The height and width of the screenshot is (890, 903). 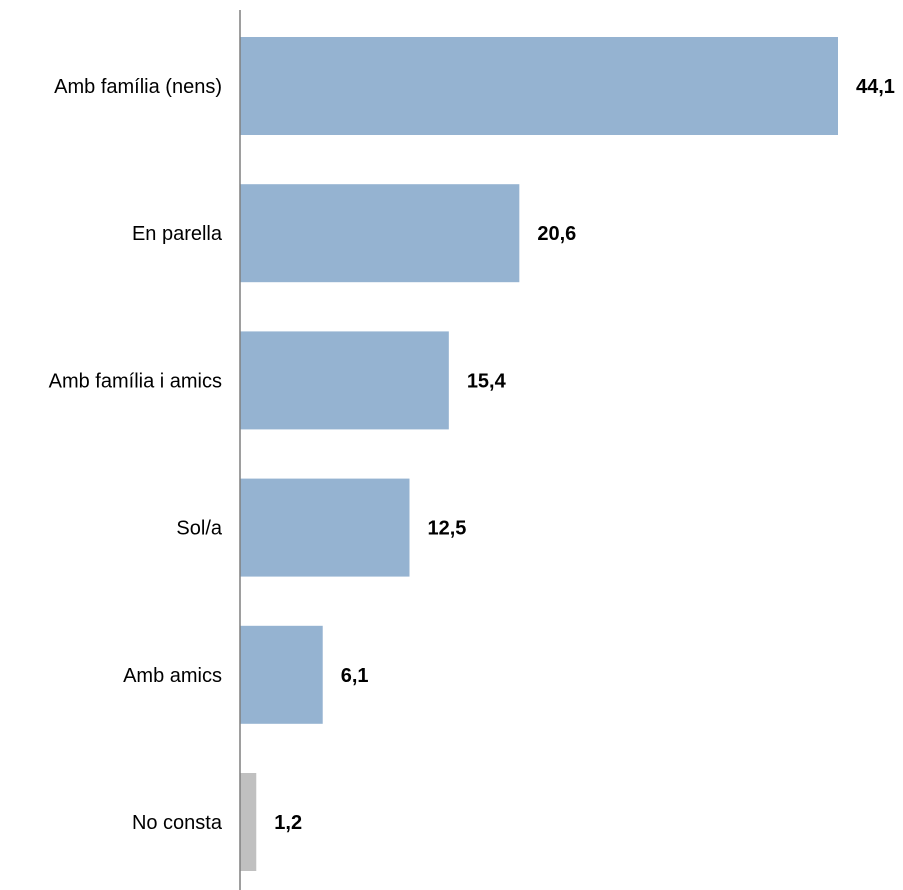 What do you see at coordinates (199, 529) in the screenshot?
I see `category-label: Sol/a` at bounding box center [199, 529].